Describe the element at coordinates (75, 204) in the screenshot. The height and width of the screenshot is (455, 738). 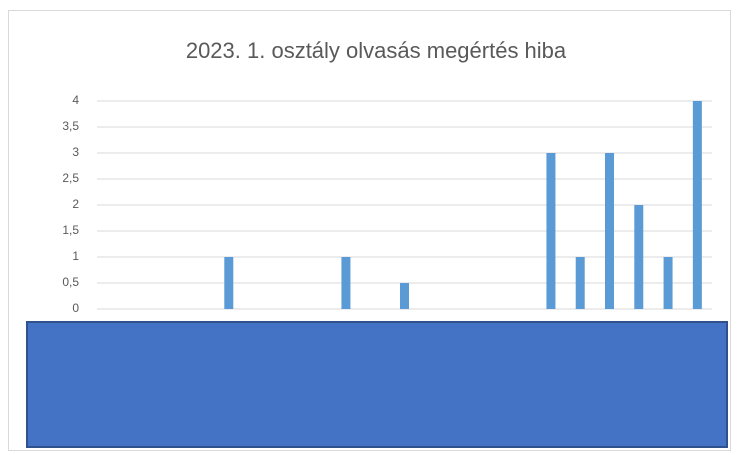
I see `y-tick-label: 2` at that location.